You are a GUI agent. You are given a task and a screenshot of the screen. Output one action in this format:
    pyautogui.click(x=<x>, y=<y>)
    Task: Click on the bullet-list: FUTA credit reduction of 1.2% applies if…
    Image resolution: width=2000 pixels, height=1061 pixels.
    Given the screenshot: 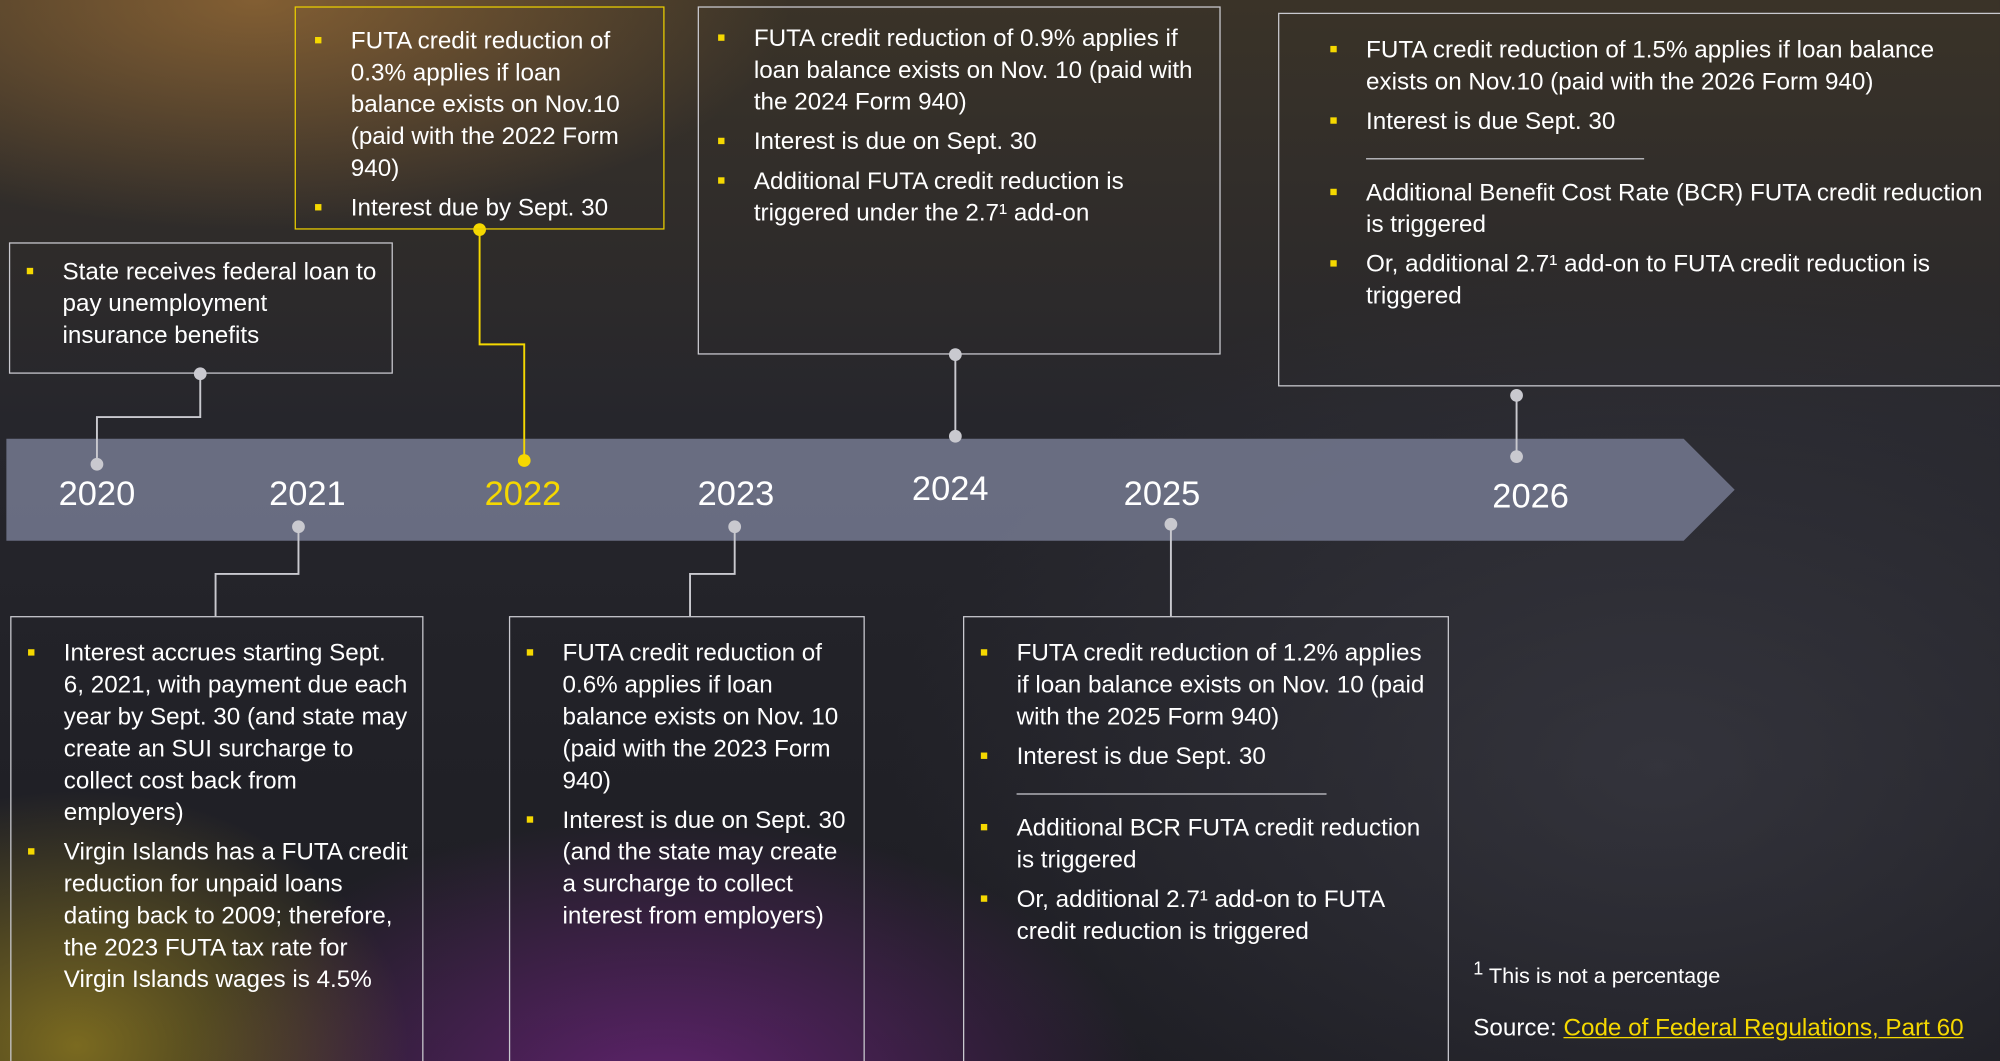 What is the action you would take?
    pyautogui.click(x=1207, y=705)
    